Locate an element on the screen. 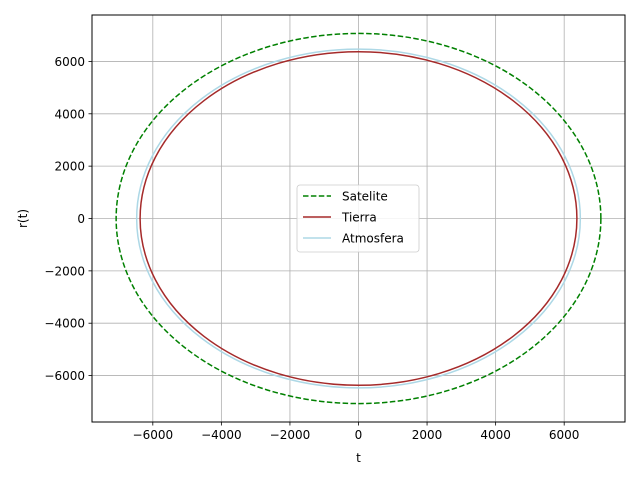 The height and width of the screenshot is (484, 640). x-tick-label-6: 6000 is located at coordinates (564, 435).